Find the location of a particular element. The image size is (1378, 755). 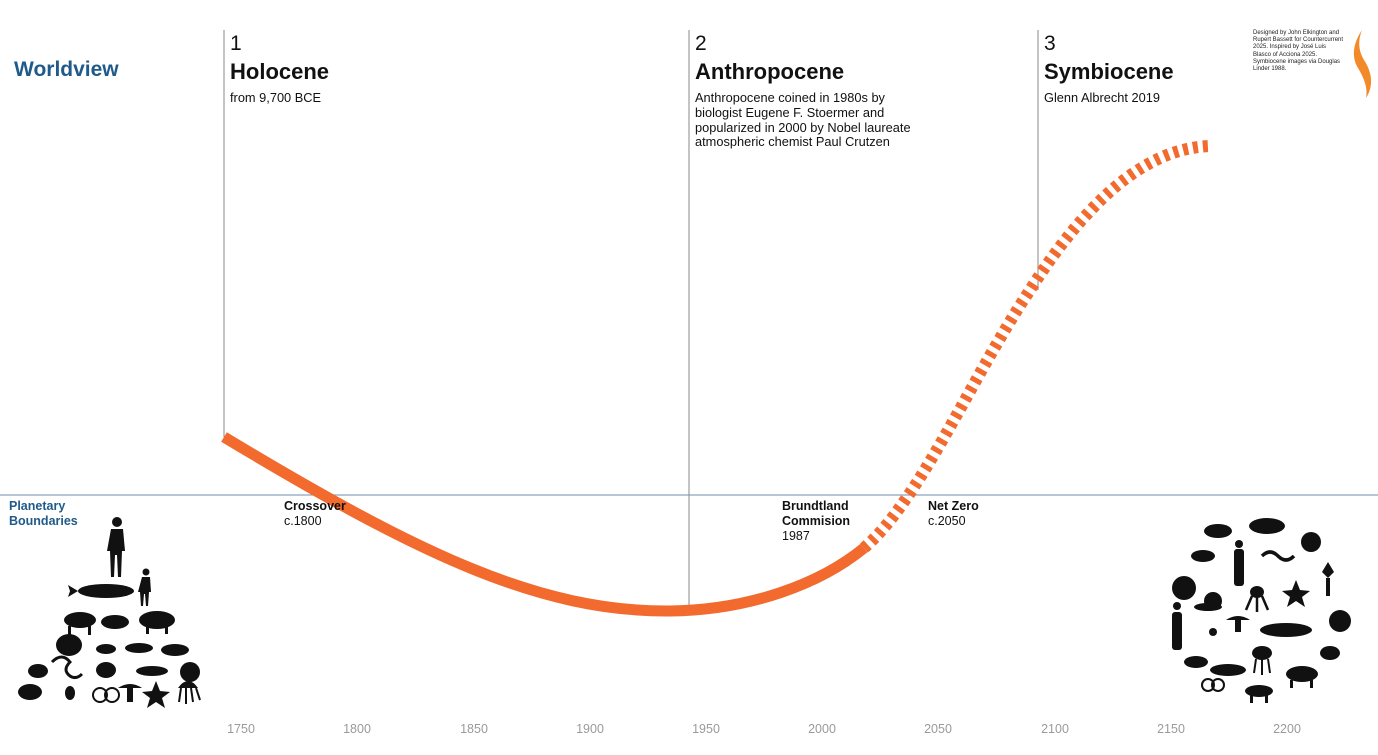

x-tick-label: 1750 is located at coordinates (241, 729).